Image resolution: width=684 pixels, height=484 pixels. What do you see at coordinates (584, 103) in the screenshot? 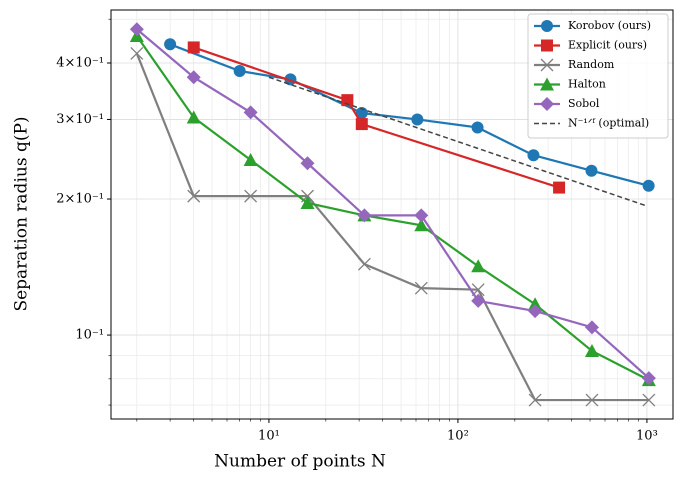
I see `legend-label: Sobol` at bounding box center [584, 103].